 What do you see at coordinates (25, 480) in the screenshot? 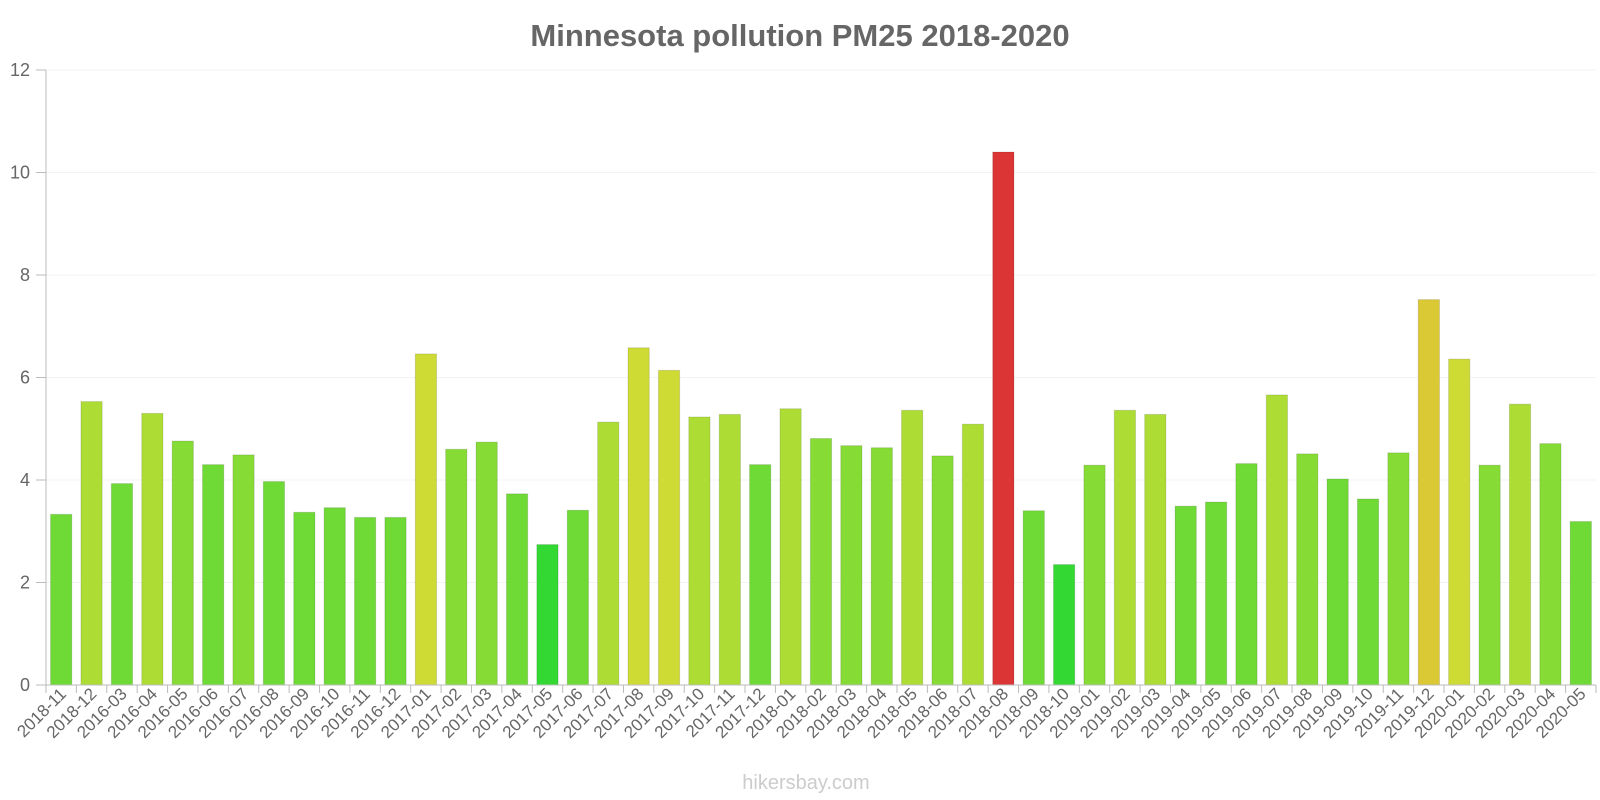
I see `y-tick-label: 4` at bounding box center [25, 480].